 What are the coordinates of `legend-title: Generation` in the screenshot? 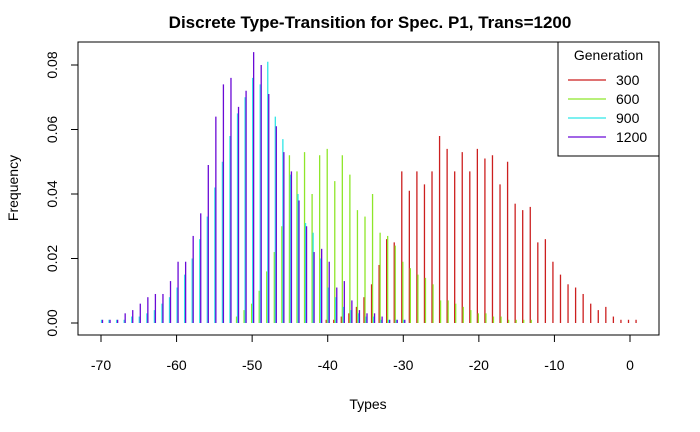 It's located at (608, 55).